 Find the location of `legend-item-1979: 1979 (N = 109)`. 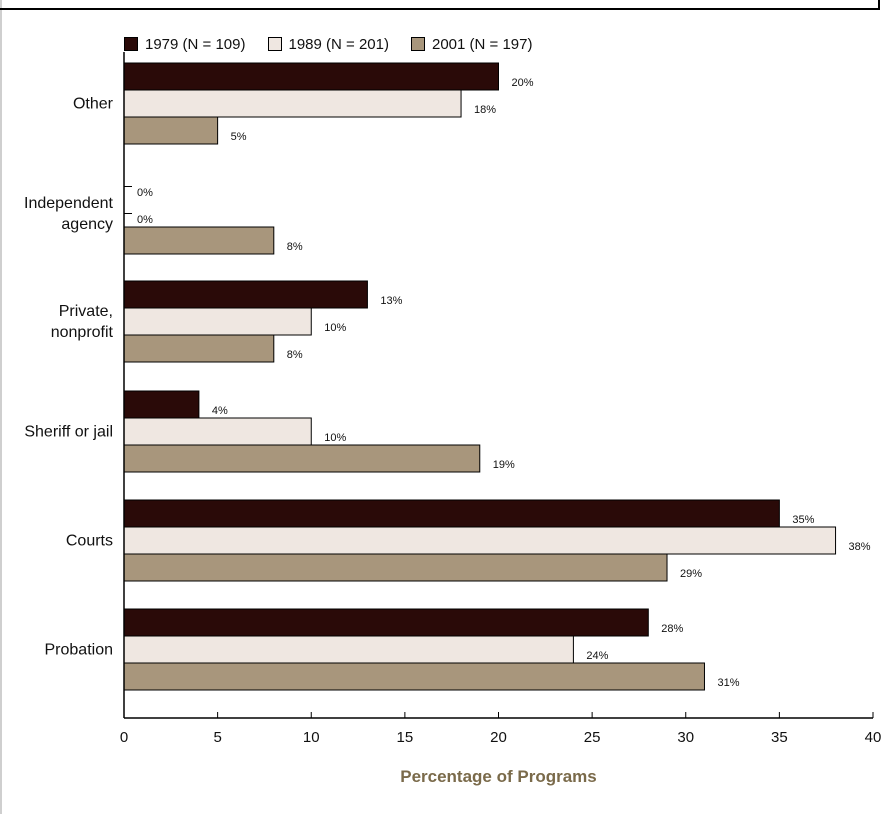

legend-item-1979: 1979 (N = 109) is located at coordinates (185, 44).